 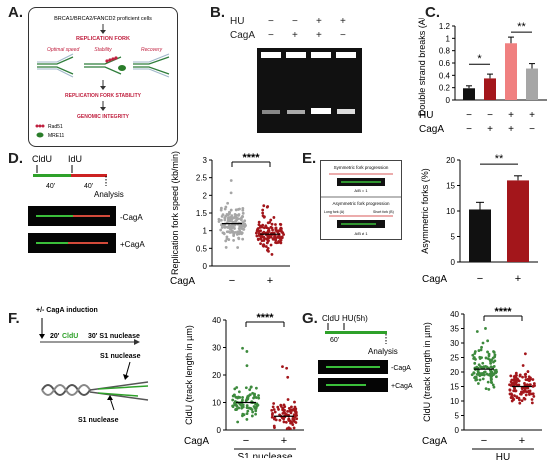 I want to click on chart-c-y-tick-label: 0.4, so click(x=445, y=75).